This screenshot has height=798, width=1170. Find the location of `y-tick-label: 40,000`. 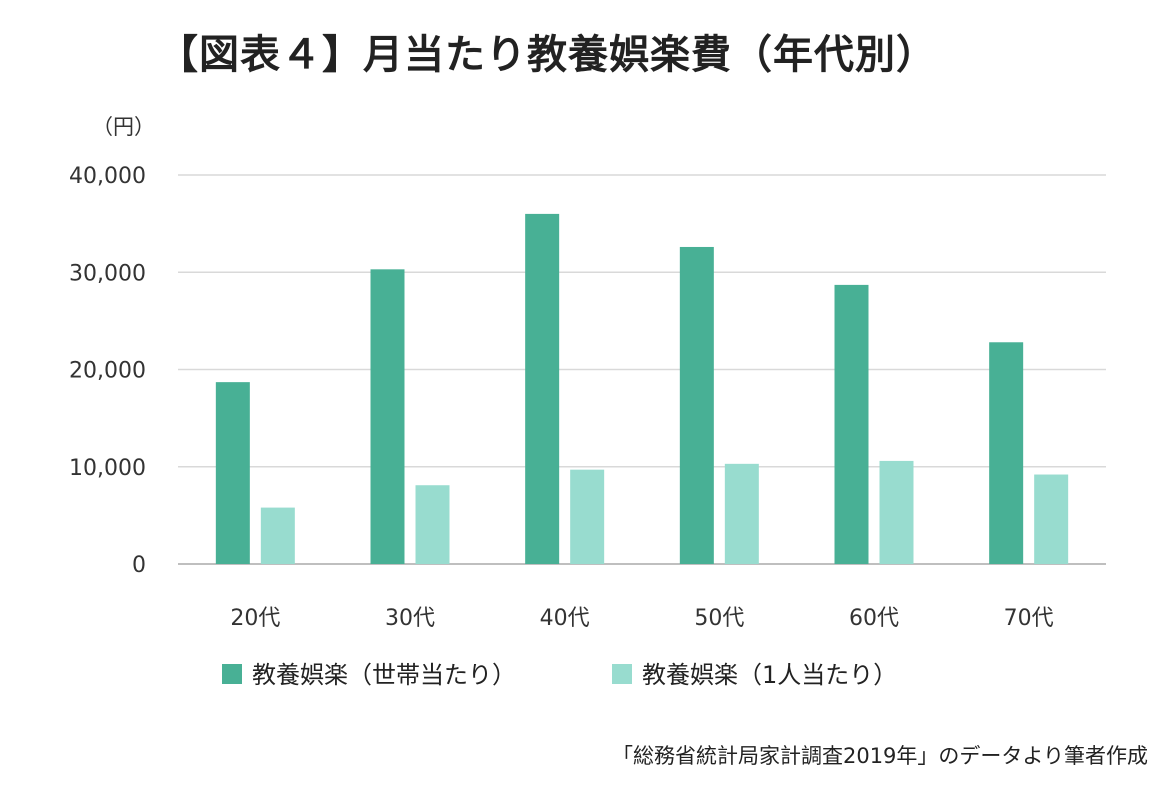

y-tick-label: 40,000 is located at coordinates (107, 176).